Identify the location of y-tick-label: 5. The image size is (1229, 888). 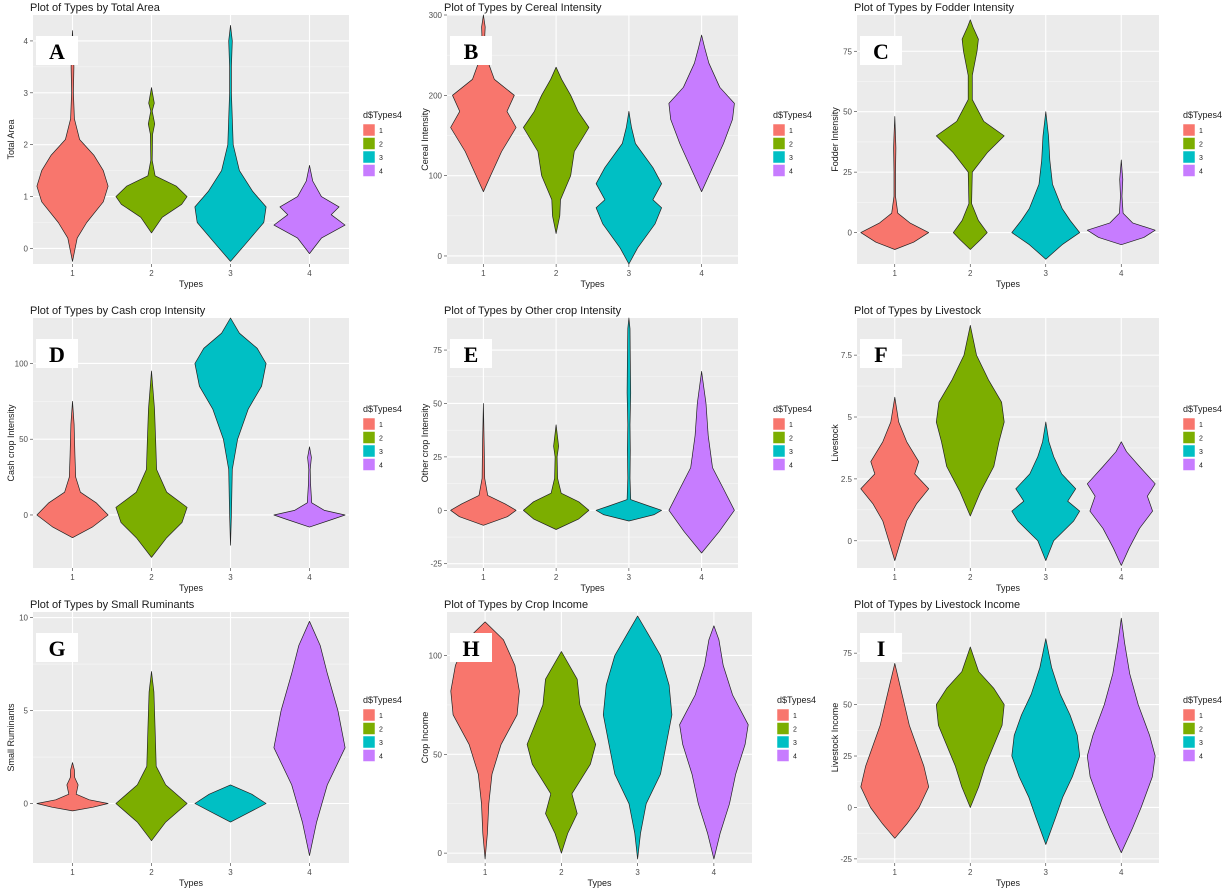
(26, 711).